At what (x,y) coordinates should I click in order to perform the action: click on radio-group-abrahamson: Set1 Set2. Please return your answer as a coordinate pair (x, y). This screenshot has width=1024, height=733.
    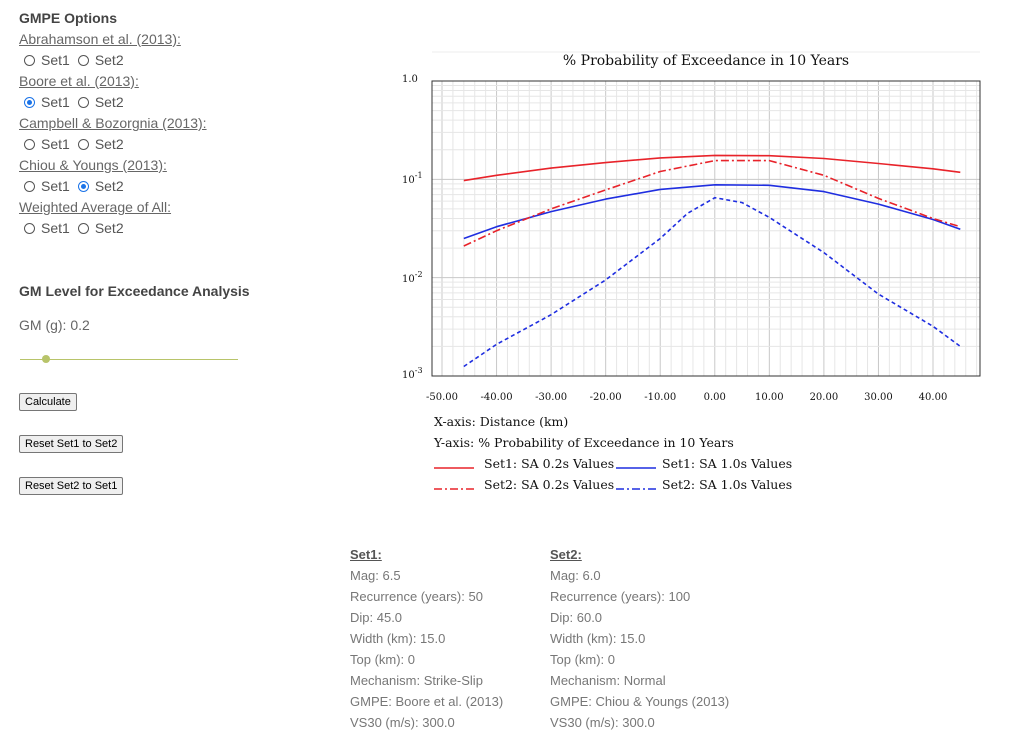
    Looking at the image, I should click on (78, 60).